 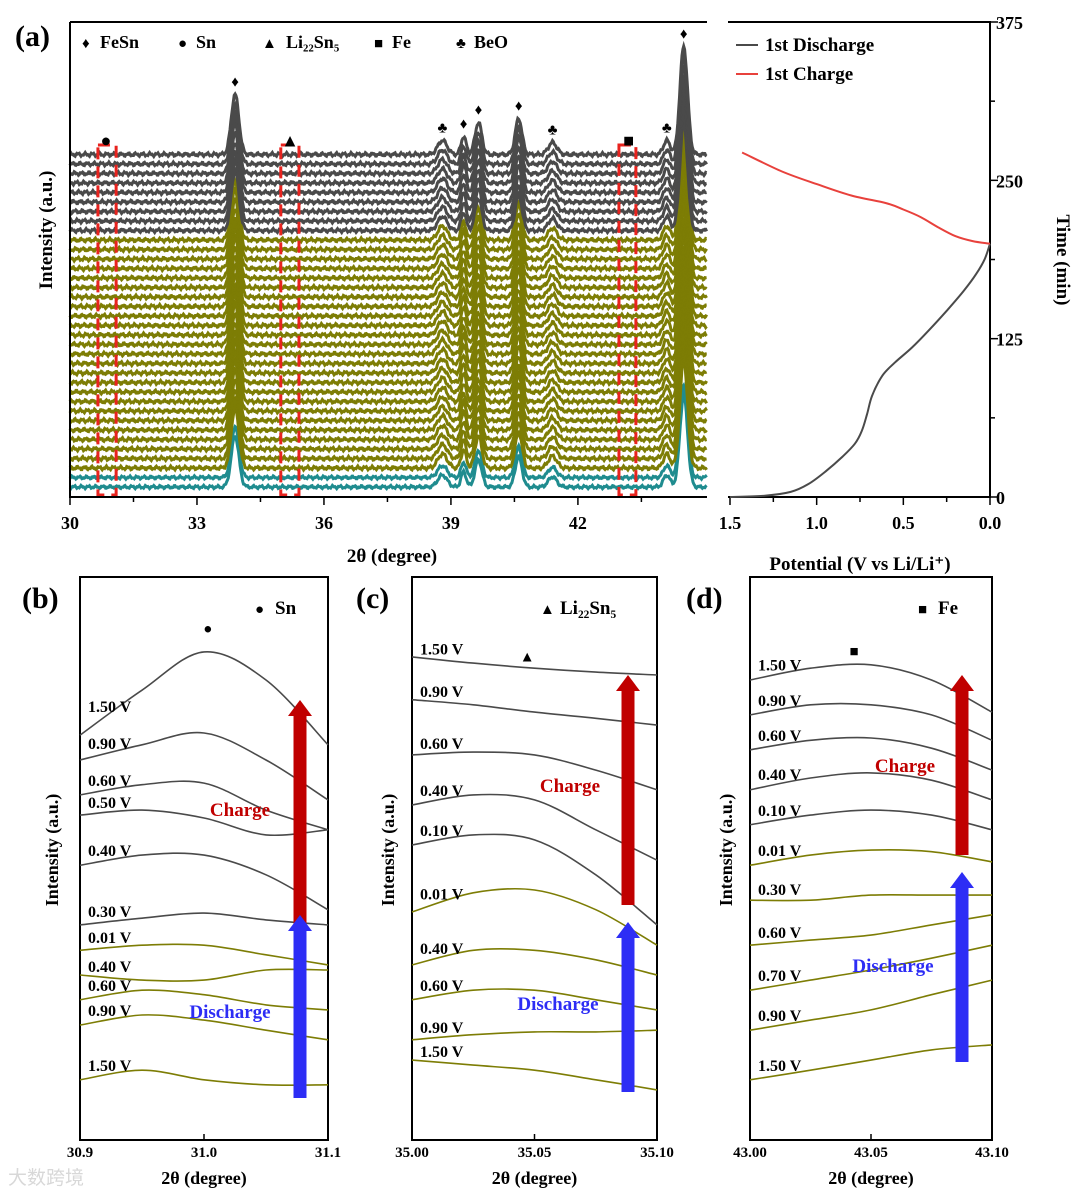 I want to click on x-tick-label: 43.05, so click(x=871, y=1153).